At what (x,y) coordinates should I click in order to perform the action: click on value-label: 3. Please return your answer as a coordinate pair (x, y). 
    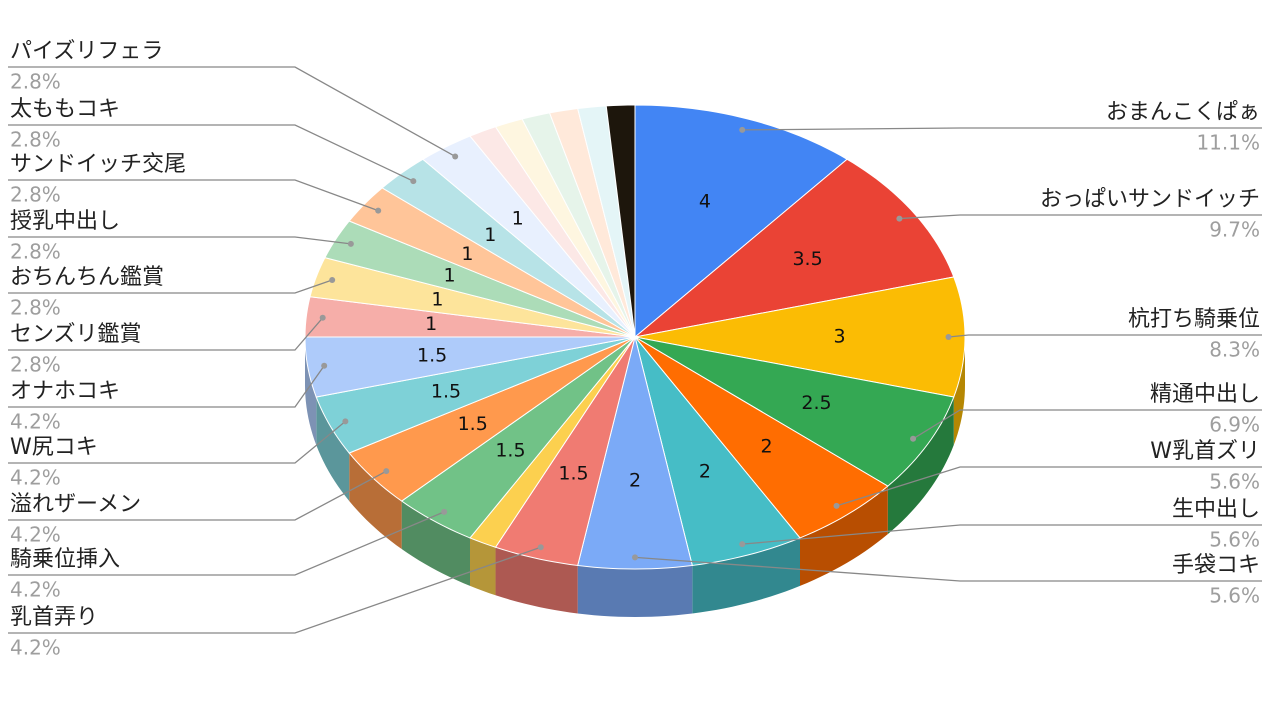
    Looking at the image, I should click on (840, 337).